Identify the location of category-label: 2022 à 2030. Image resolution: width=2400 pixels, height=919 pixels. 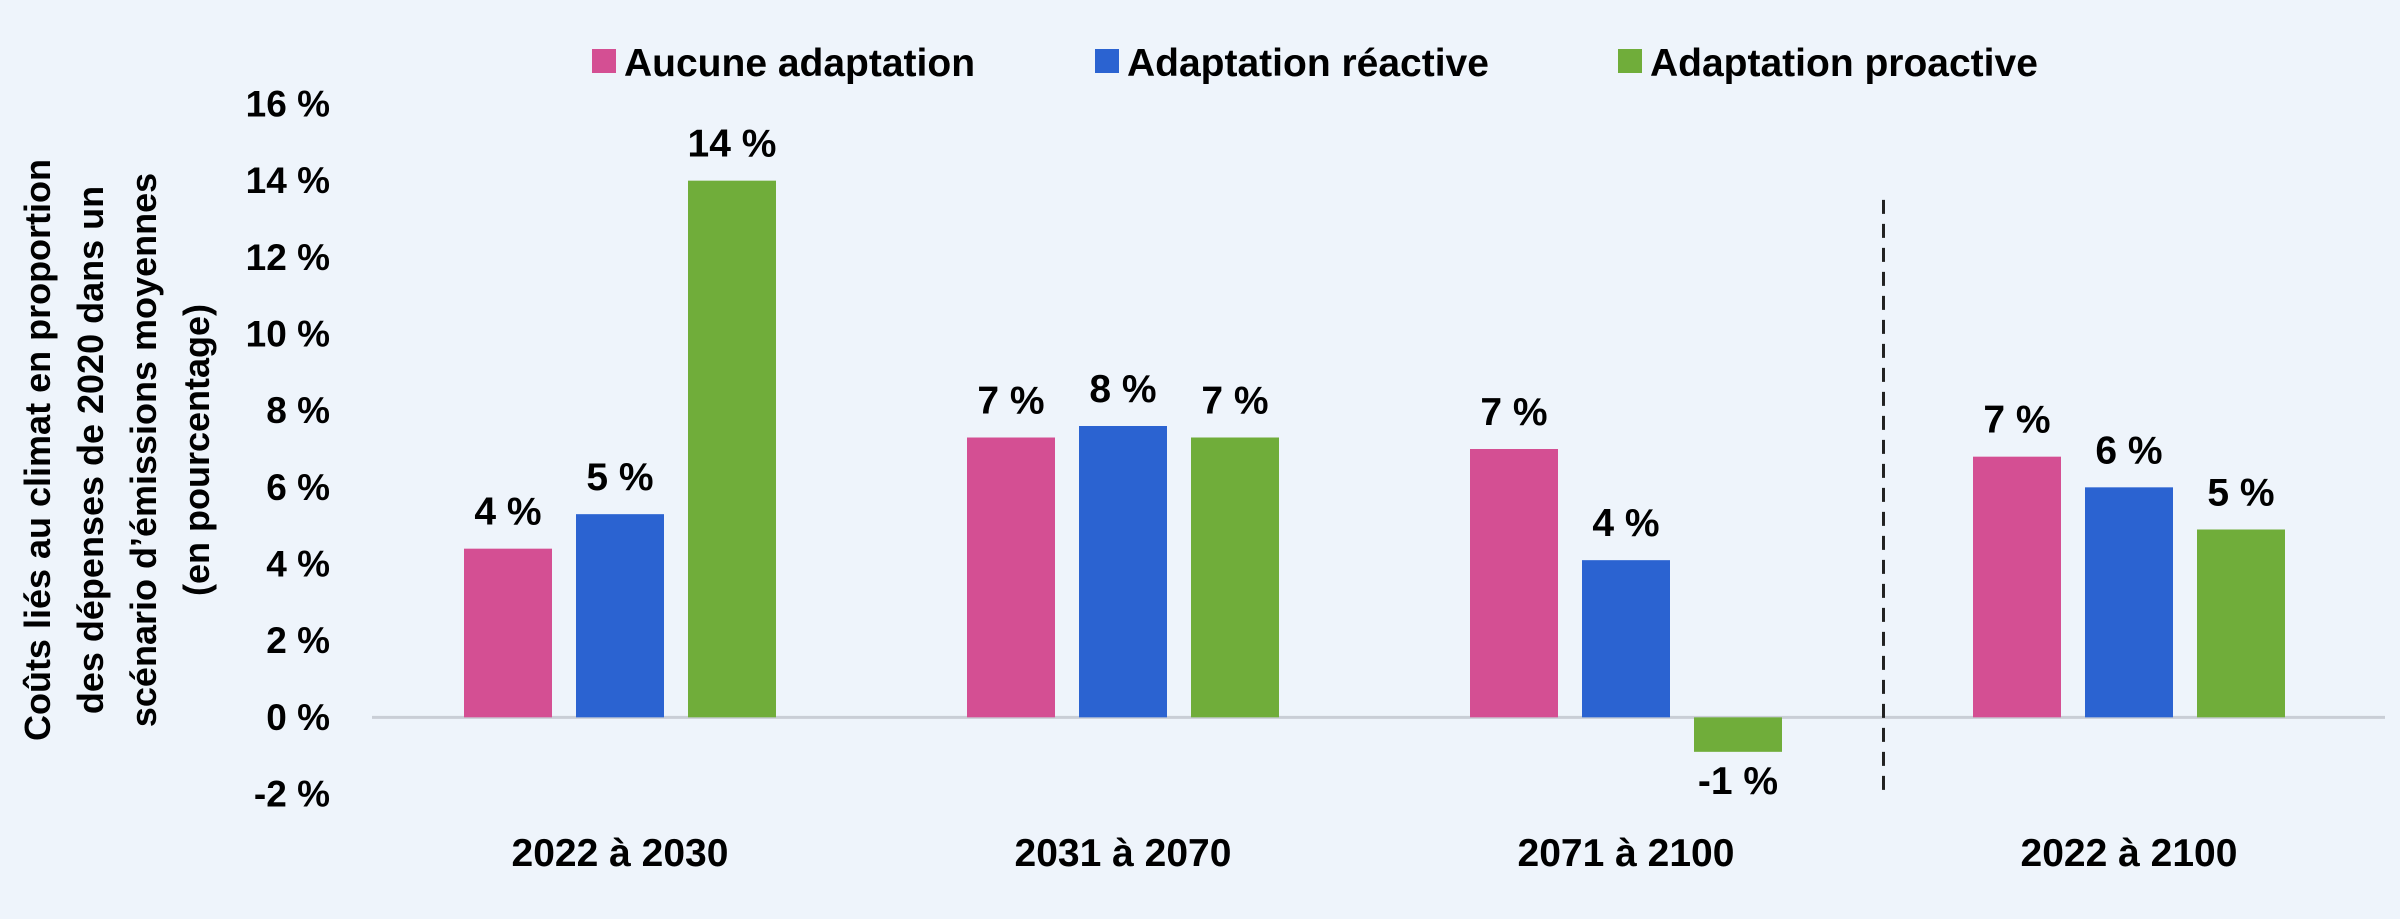
(620, 853).